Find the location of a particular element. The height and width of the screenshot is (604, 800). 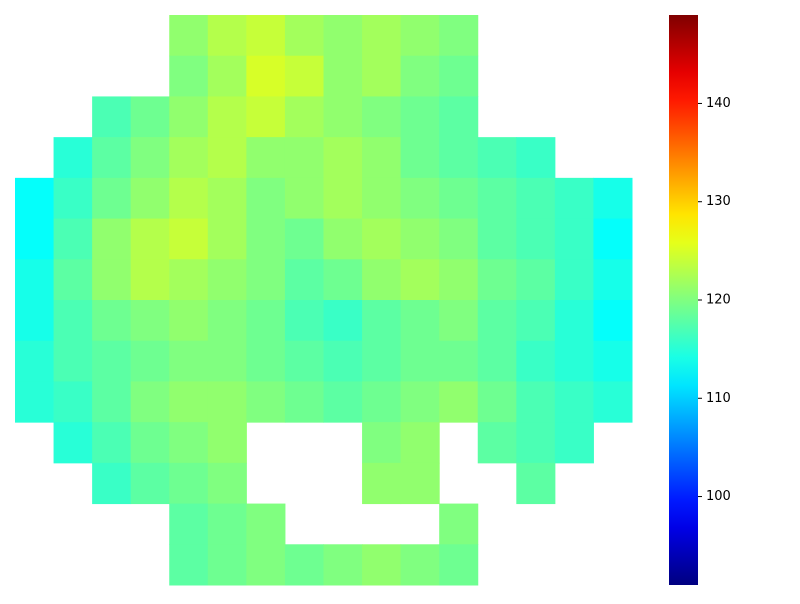

colorbar-tick-label: 130 is located at coordinates (718, 201).